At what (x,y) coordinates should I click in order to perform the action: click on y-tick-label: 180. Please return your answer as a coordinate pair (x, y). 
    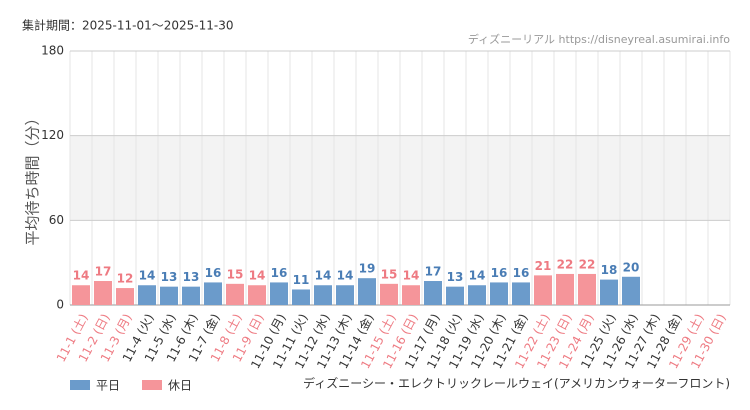
    Looking at the image, I should click on (52, 51).